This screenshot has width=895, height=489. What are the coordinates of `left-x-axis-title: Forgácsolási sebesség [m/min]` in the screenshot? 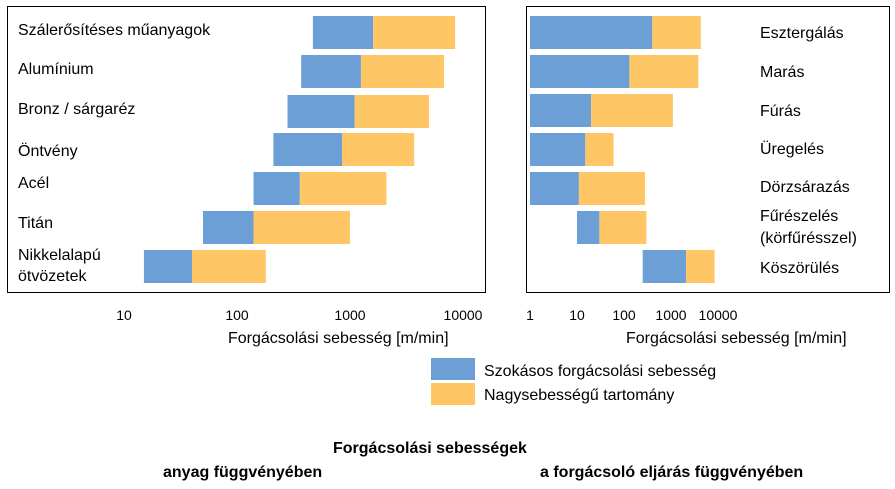 It's located at (338, 338).